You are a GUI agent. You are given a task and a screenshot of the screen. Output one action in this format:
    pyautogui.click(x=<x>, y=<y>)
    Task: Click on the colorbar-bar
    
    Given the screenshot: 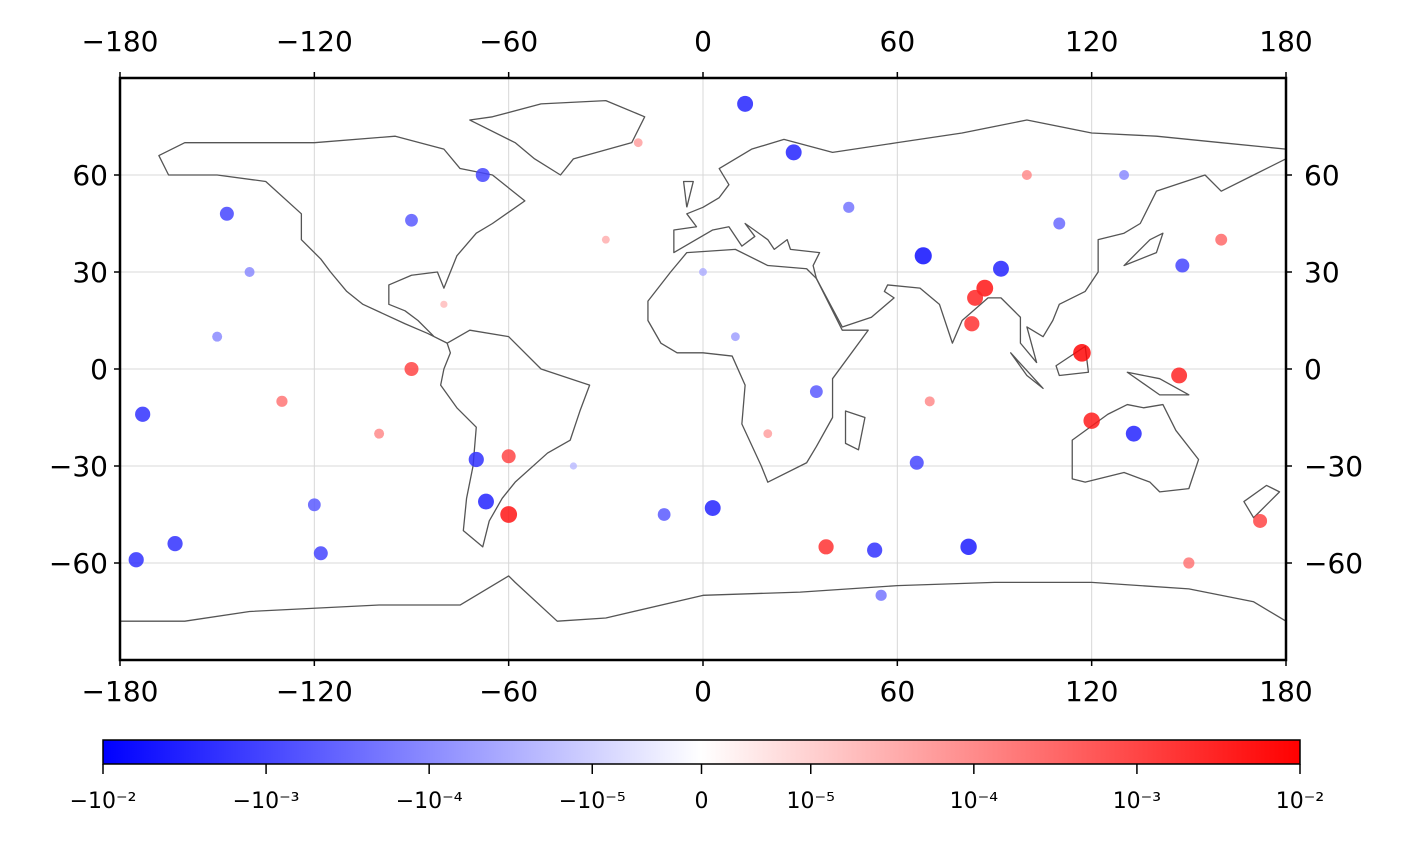 What is the action you would take?
    pyautogui.click(x=701, y=752)
    